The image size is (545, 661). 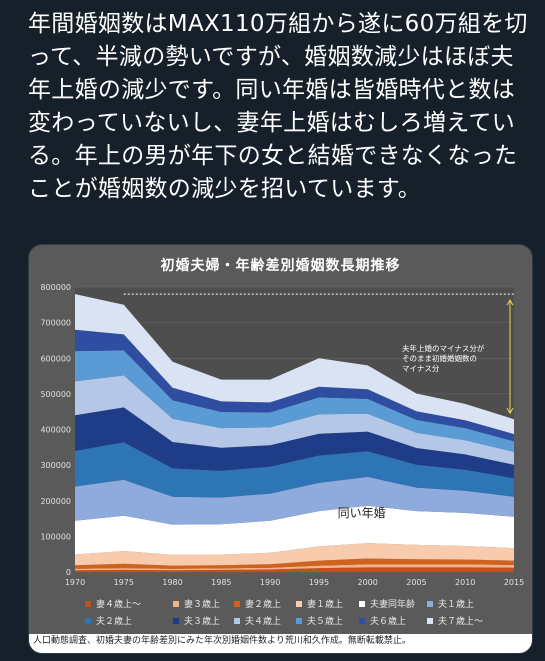 What do you see at coordinates (319, 582) in the screenshot?
I see `x-tick-label: 1995` at bounding box center [319, 582].